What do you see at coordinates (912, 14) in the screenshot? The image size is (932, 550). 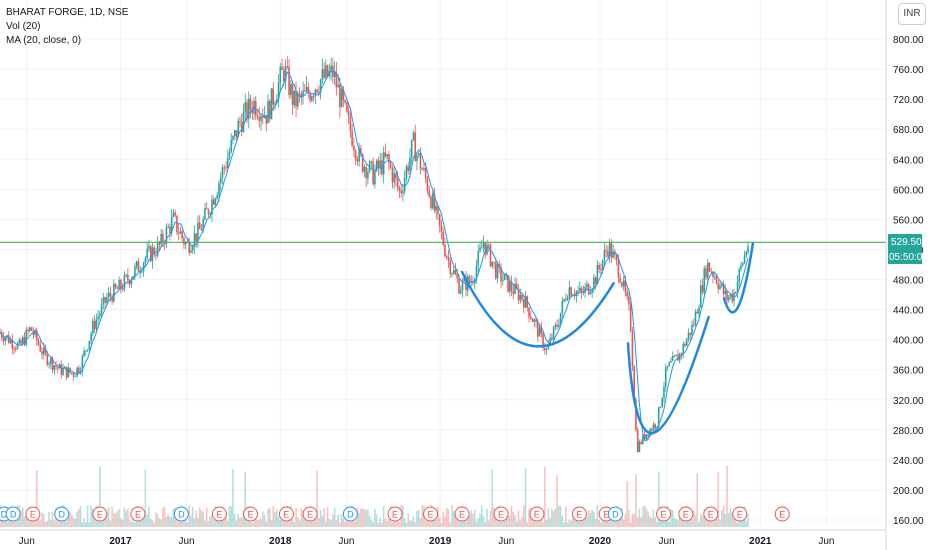 I see `currency-badge: INR` at bounding box center [912, 14].